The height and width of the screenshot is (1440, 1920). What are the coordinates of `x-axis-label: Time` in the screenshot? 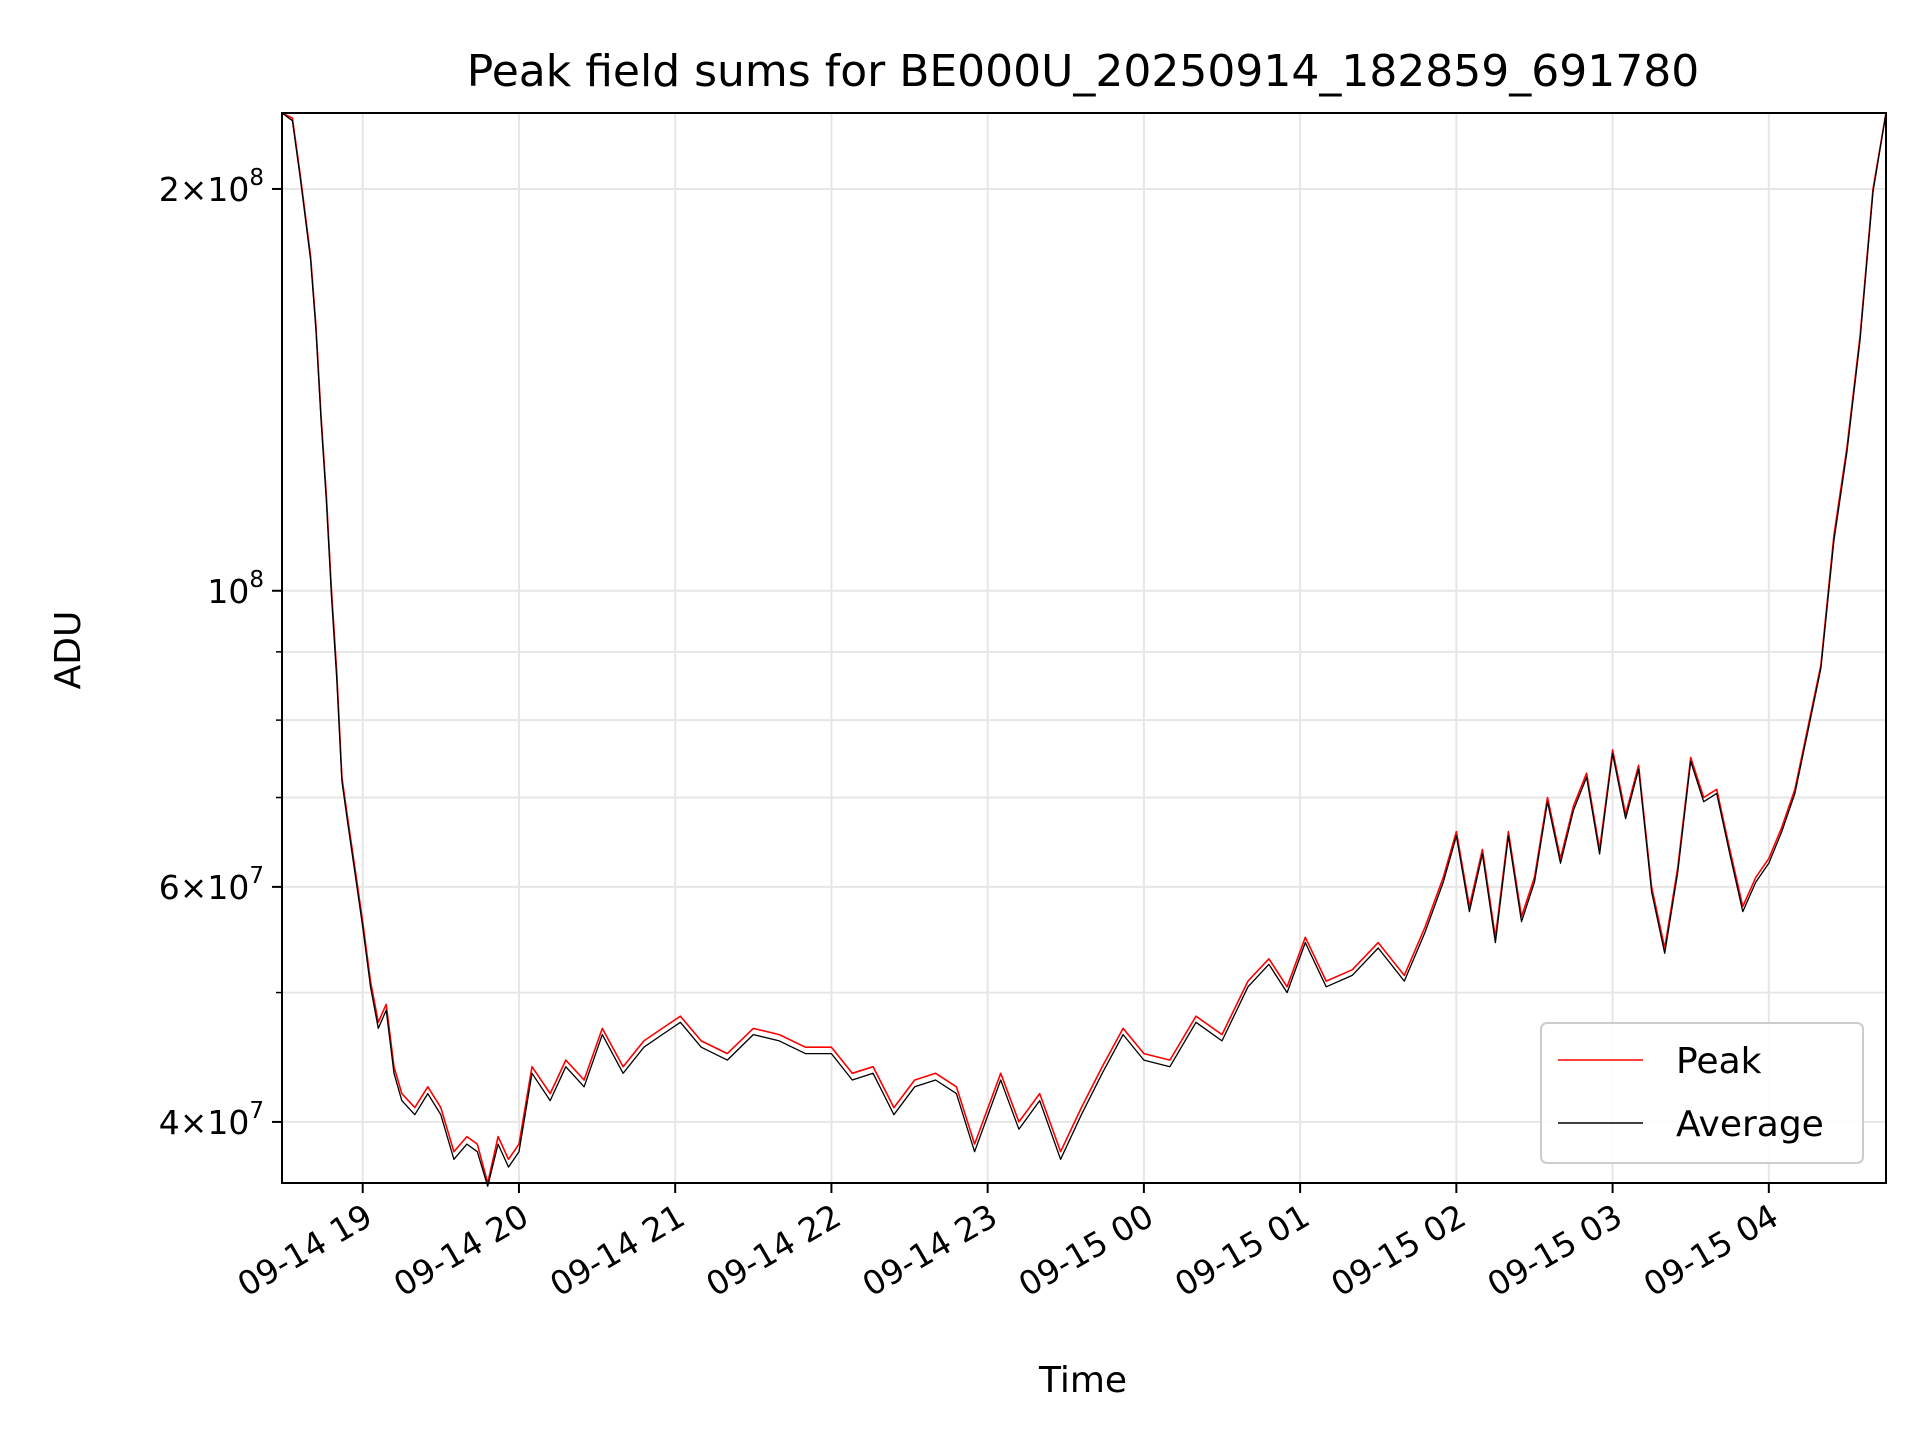 It's located at (1082, 1380).